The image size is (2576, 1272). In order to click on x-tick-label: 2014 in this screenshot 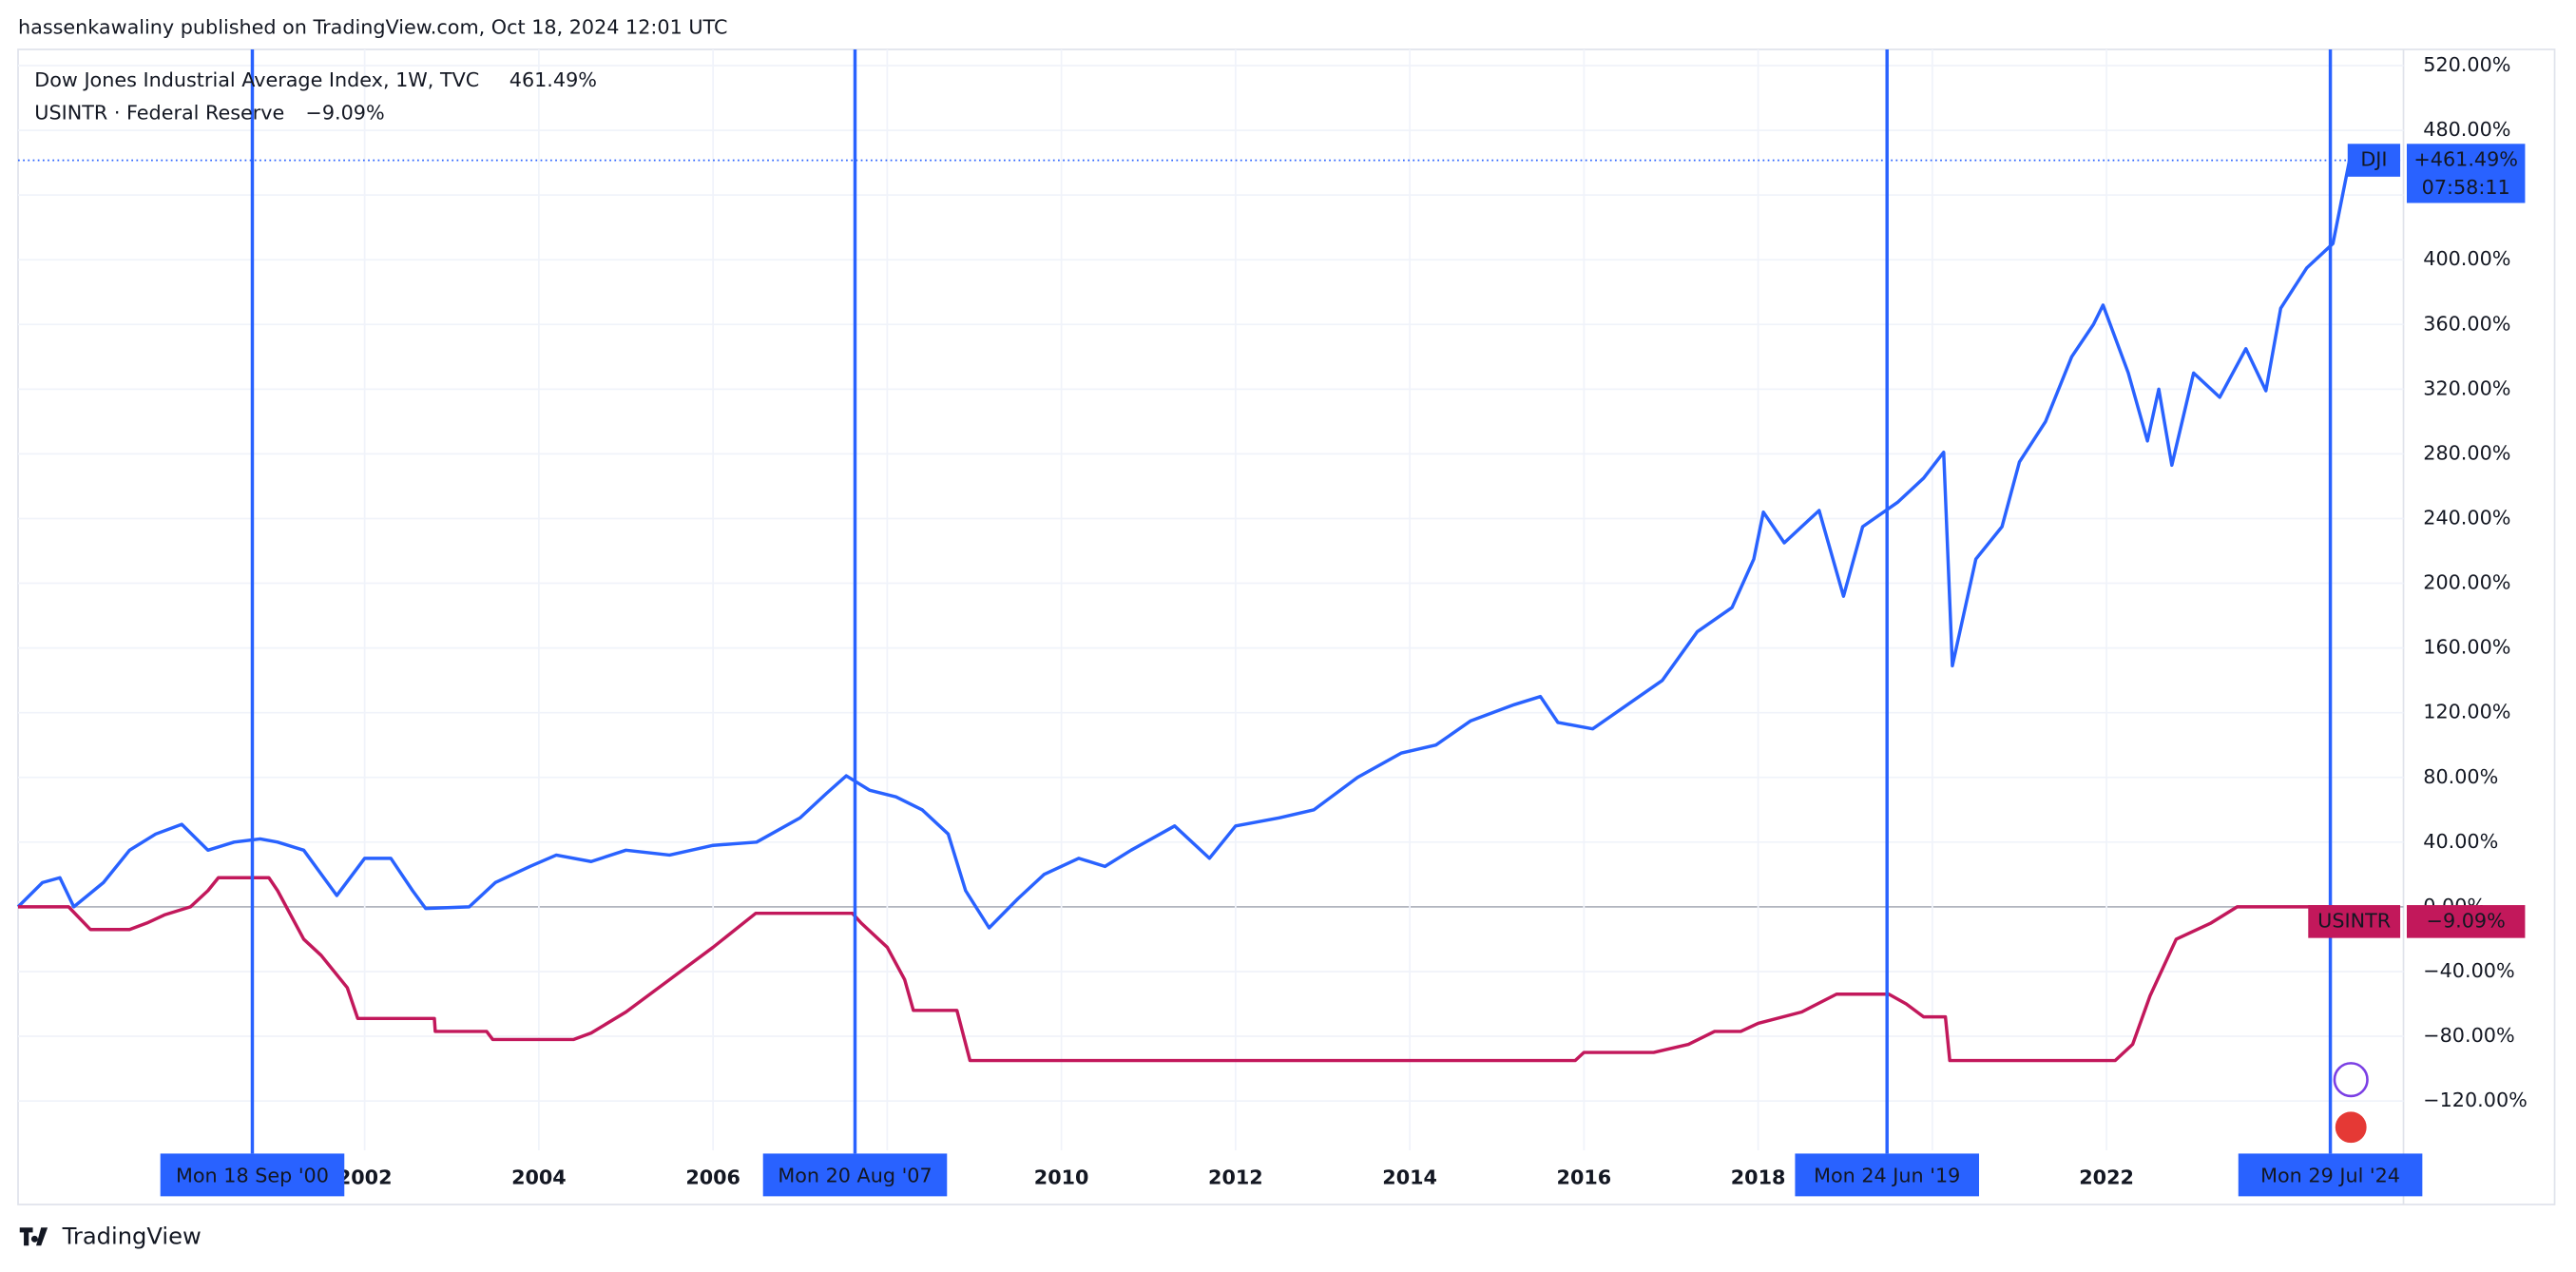, I will do `click(1409, 1177)`.